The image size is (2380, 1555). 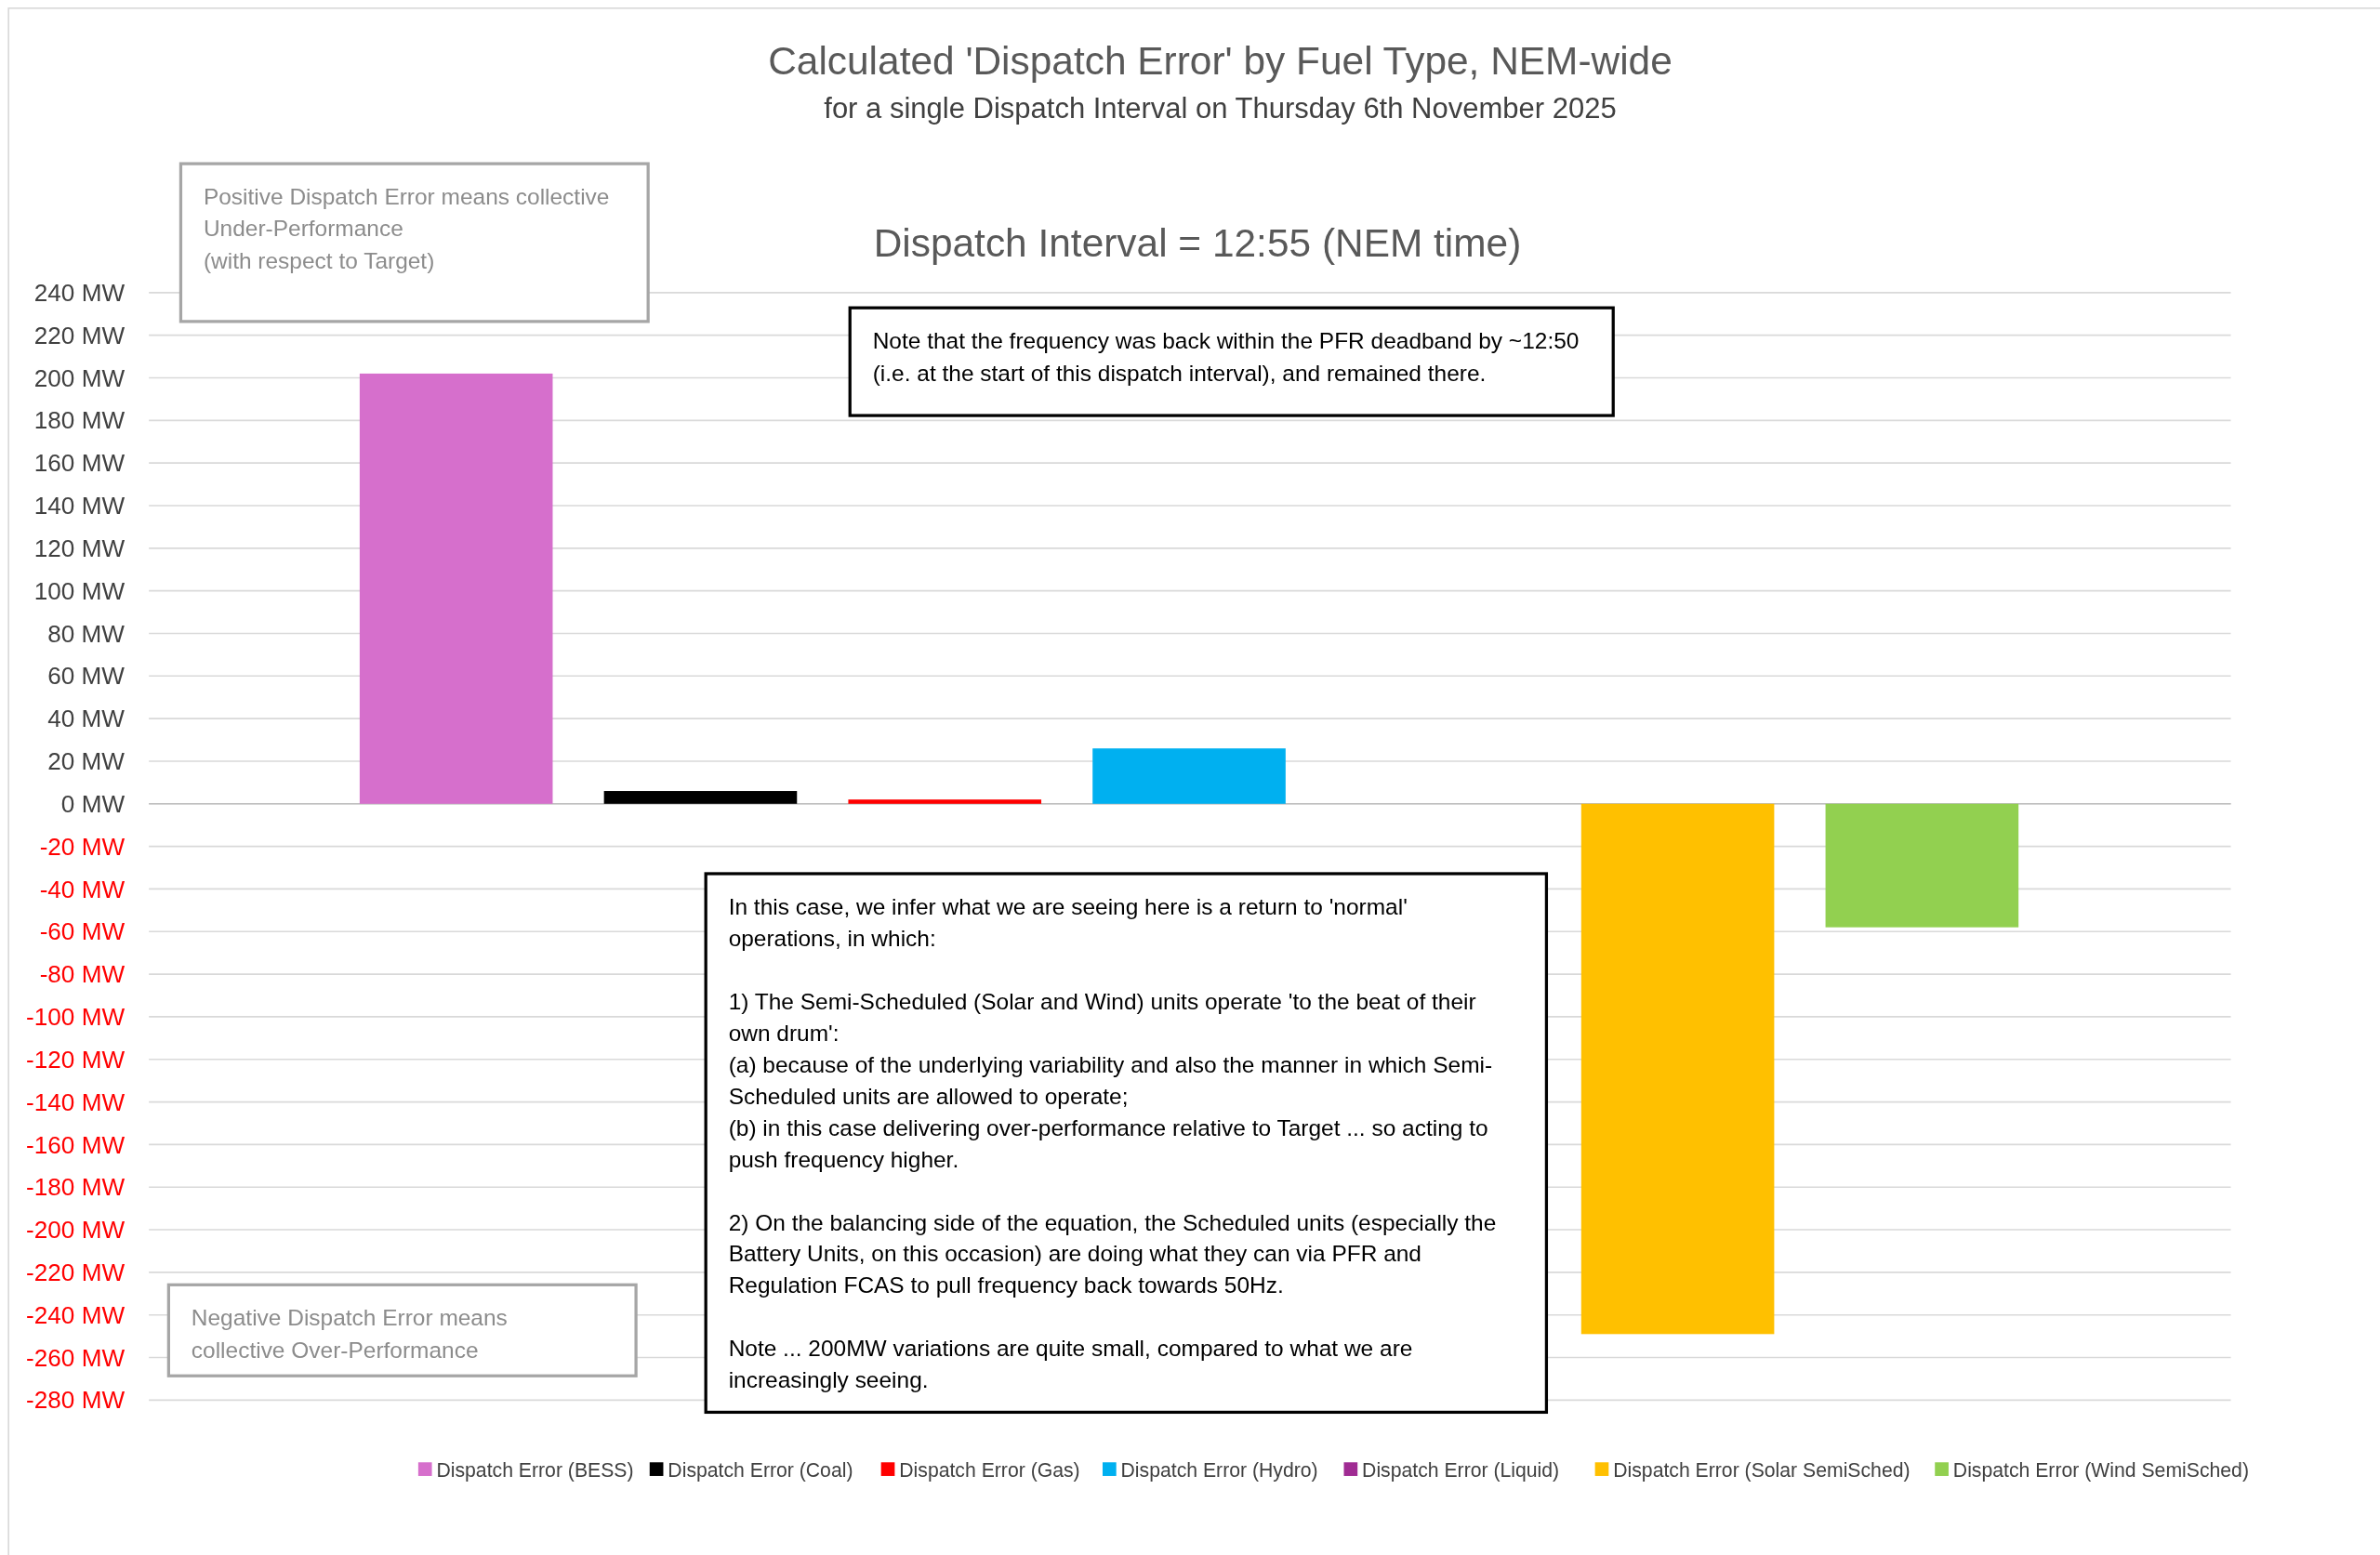 I want to click on y-tick-label: 20 MW, so click(x=86, y=761).